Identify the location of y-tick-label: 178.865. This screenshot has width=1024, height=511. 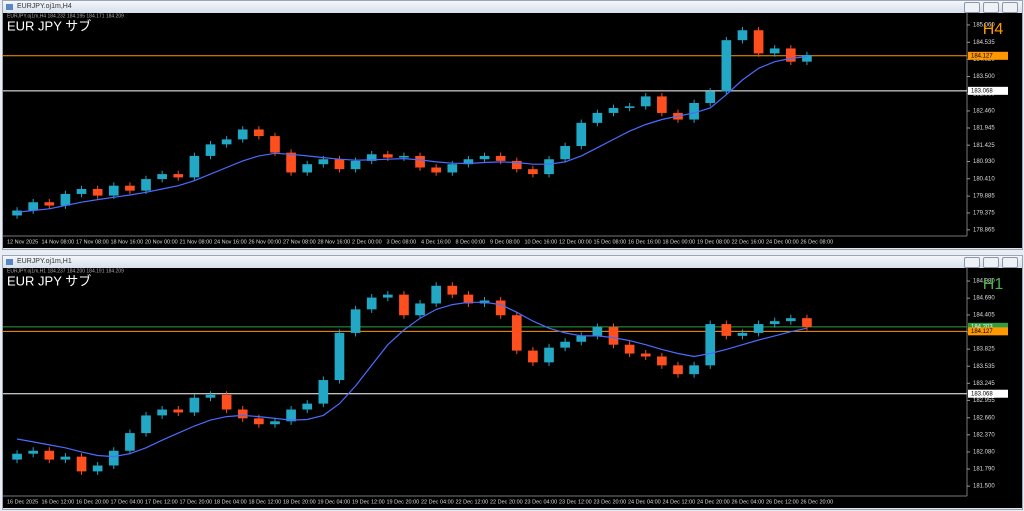
(984, 230).